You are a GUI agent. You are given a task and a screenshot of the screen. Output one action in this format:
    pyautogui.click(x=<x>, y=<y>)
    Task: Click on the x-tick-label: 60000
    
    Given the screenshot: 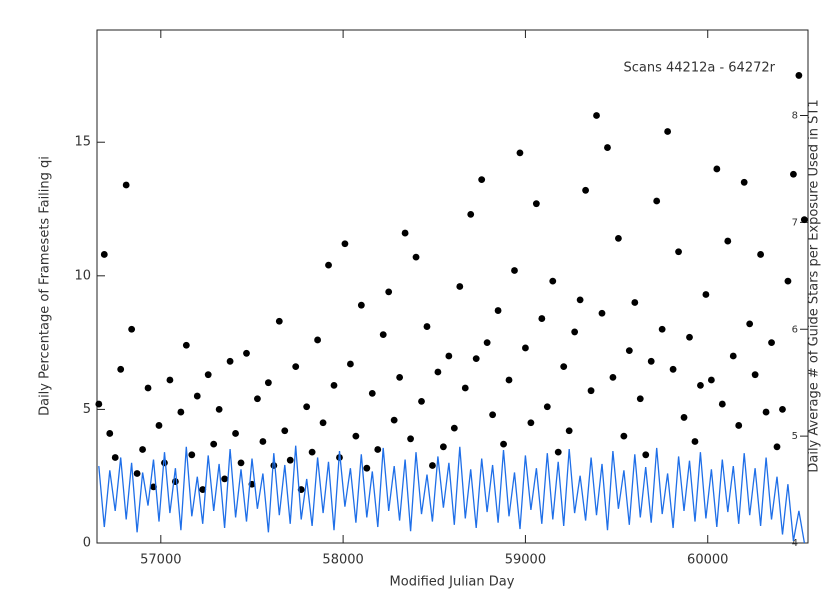 What is the action you would take?
    pyautogui.click(x=707, y=560)
    